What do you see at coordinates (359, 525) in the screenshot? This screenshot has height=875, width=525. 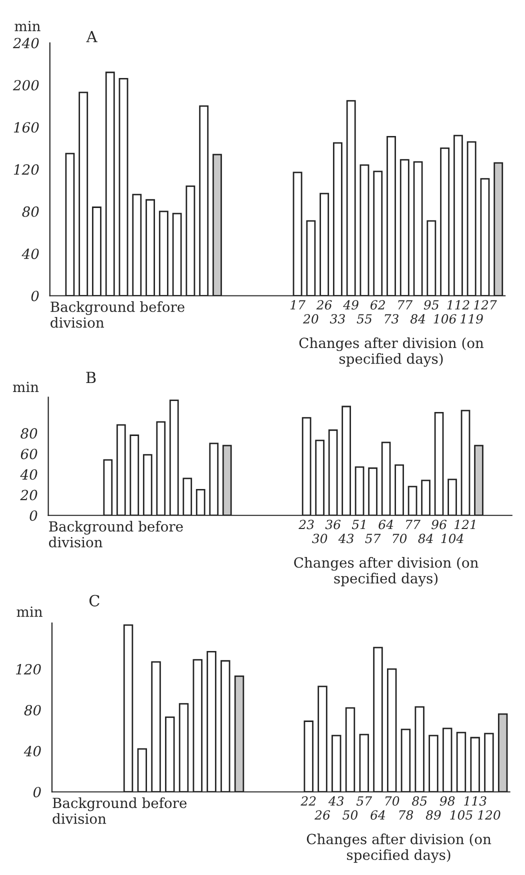 I see `x-tick-label: 51` at bounding box center [359, 525].